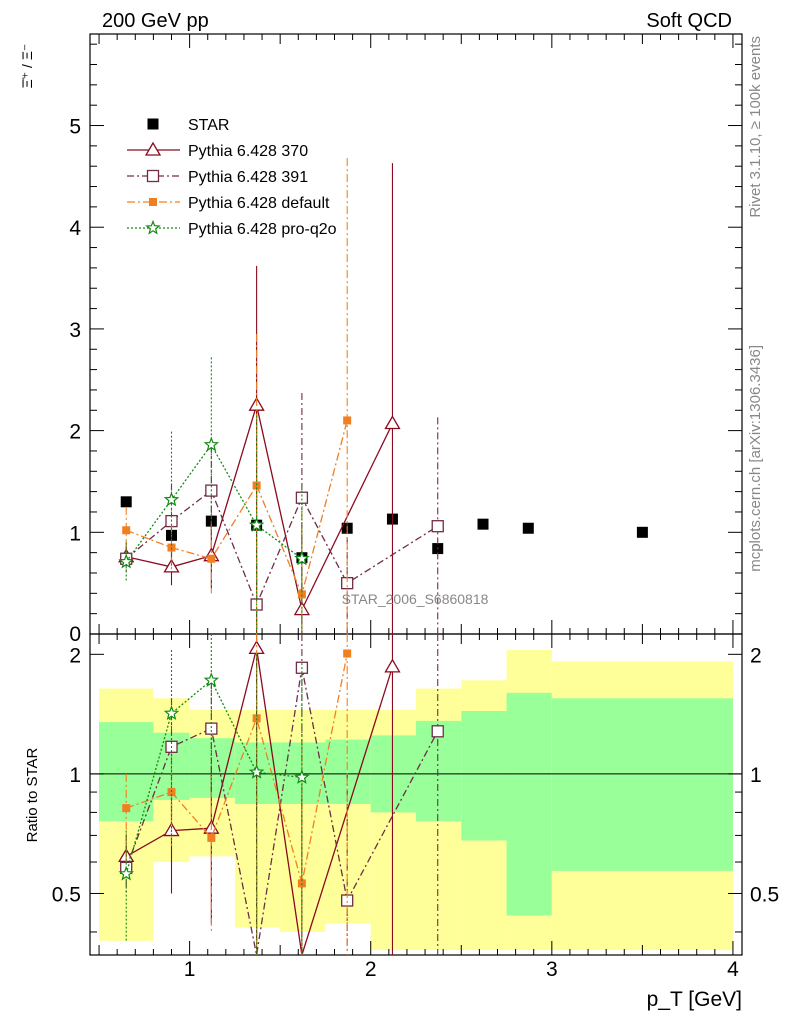 Image resolution: width=786 pixels, height=1024 pixels. I want to click on main-y-tick-label: 4, so click(75, 228).